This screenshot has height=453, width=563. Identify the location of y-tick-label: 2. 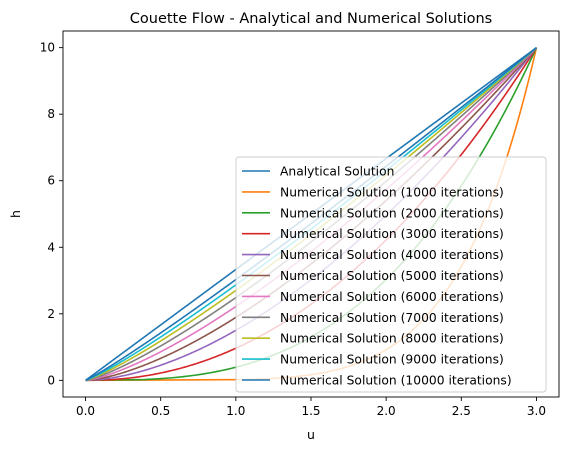
(51, 314).